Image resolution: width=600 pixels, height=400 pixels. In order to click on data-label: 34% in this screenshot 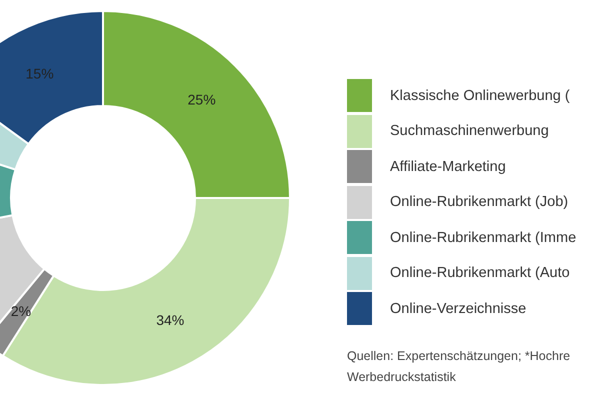, I will do `click(170, 320)`.